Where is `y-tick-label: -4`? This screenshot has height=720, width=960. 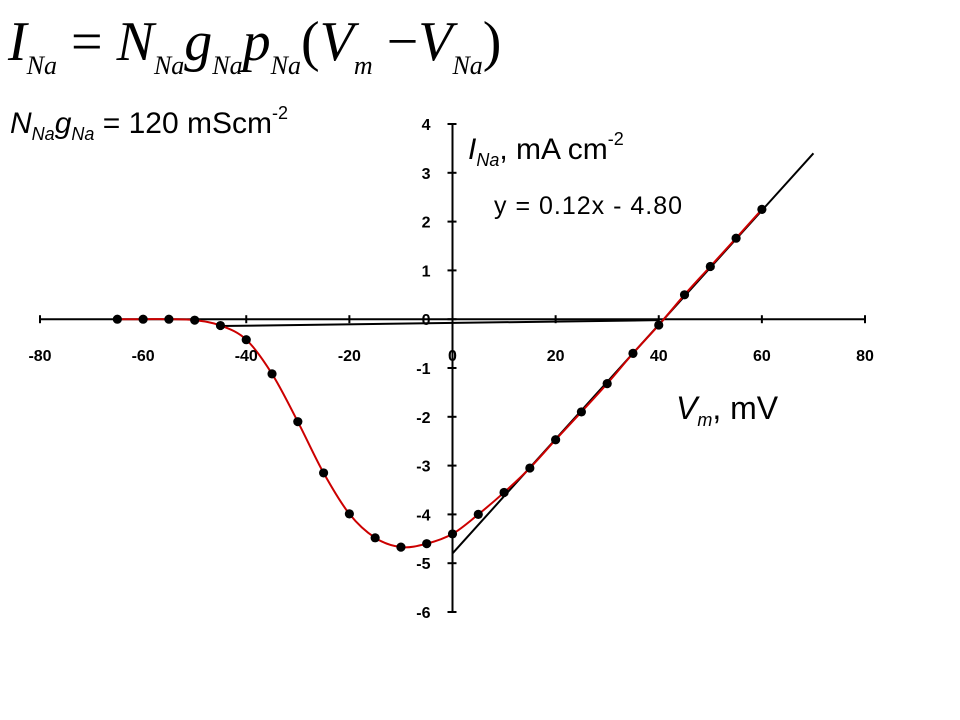 y-tick-label: -4 is located at coordinates (423, 515).